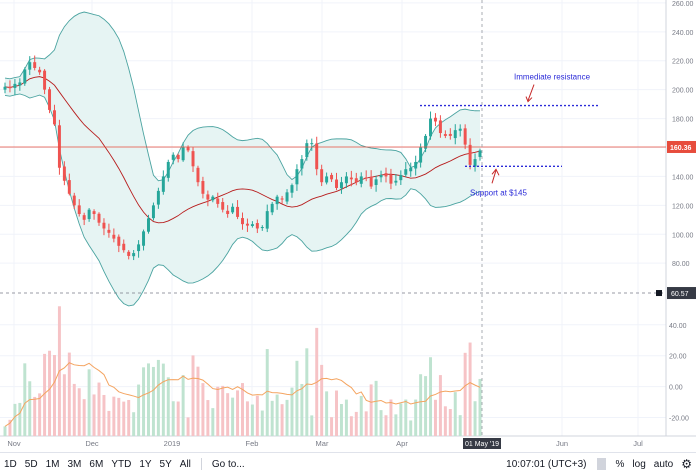 The height and width of the screenshot is (475, 696). What do you see at coordinates (680, 294) in the screenshot?
I see `crosshair-value-label: 60.57` at bounding box center [680, 294].